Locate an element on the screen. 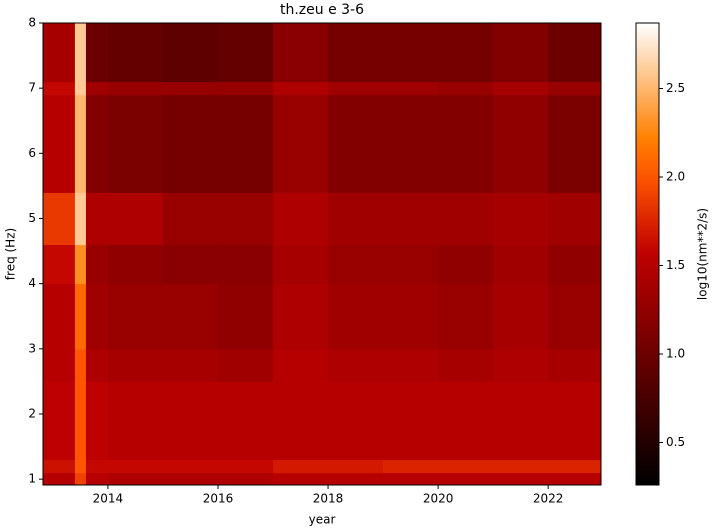 The image size is (713, 531). x-tick-label: 2018 is located at coordinates (328, 499).